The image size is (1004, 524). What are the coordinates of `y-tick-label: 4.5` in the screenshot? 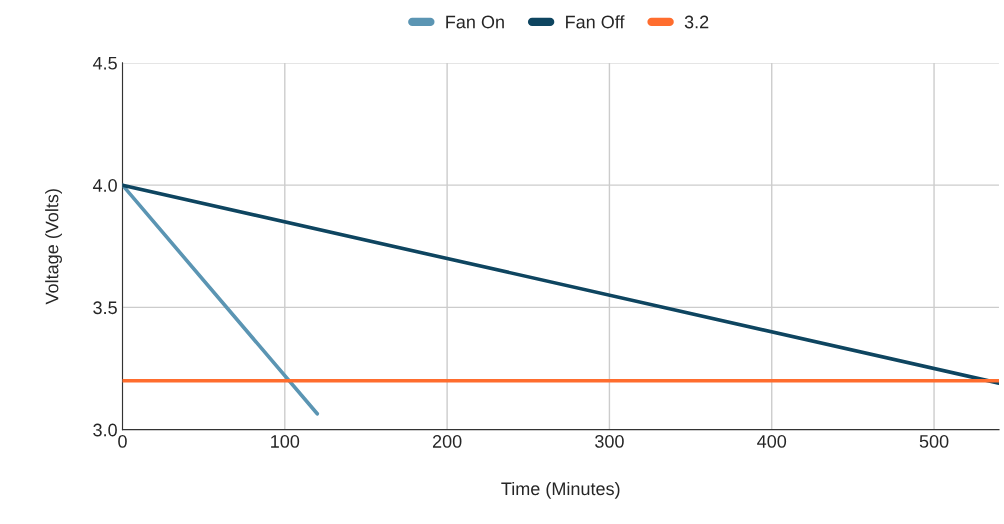 It's located at (104, 63).